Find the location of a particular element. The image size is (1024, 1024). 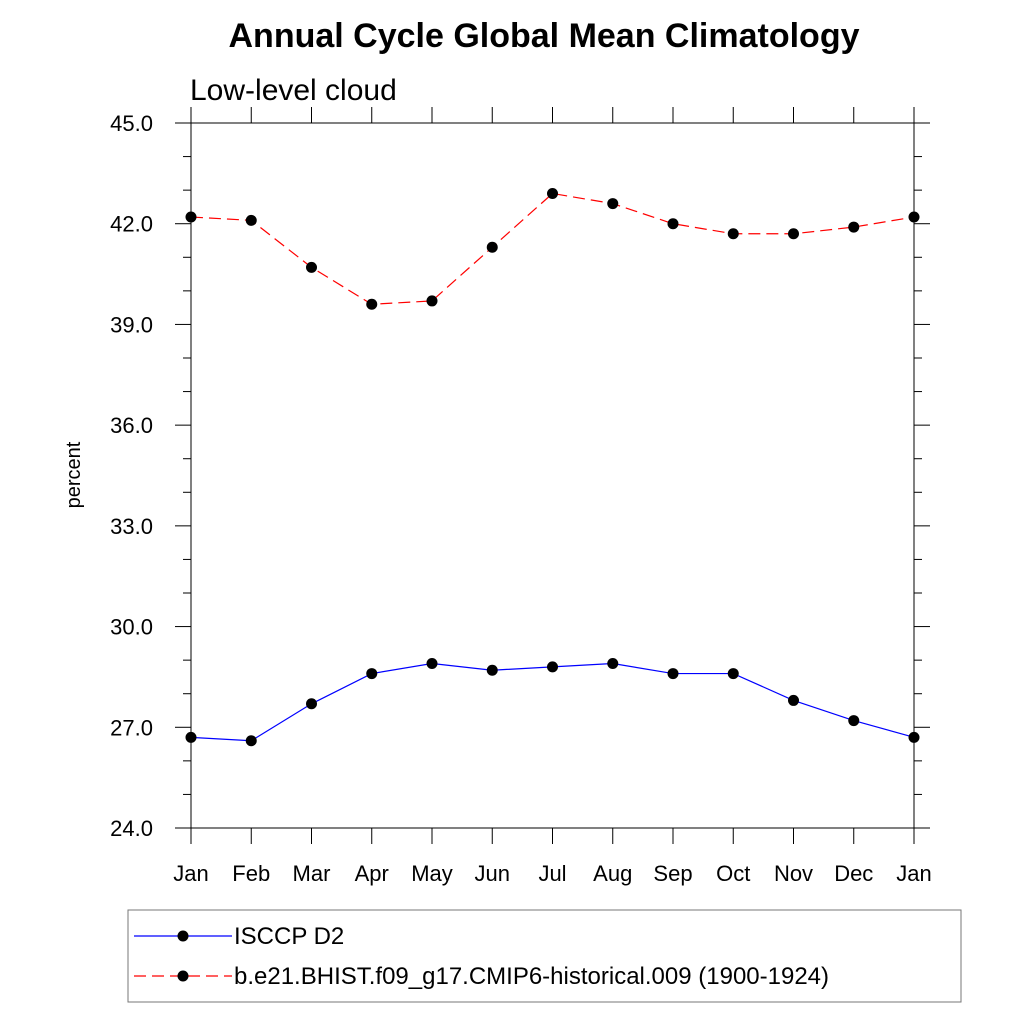

x-tick-label: May is located at coordinates (432, 873).